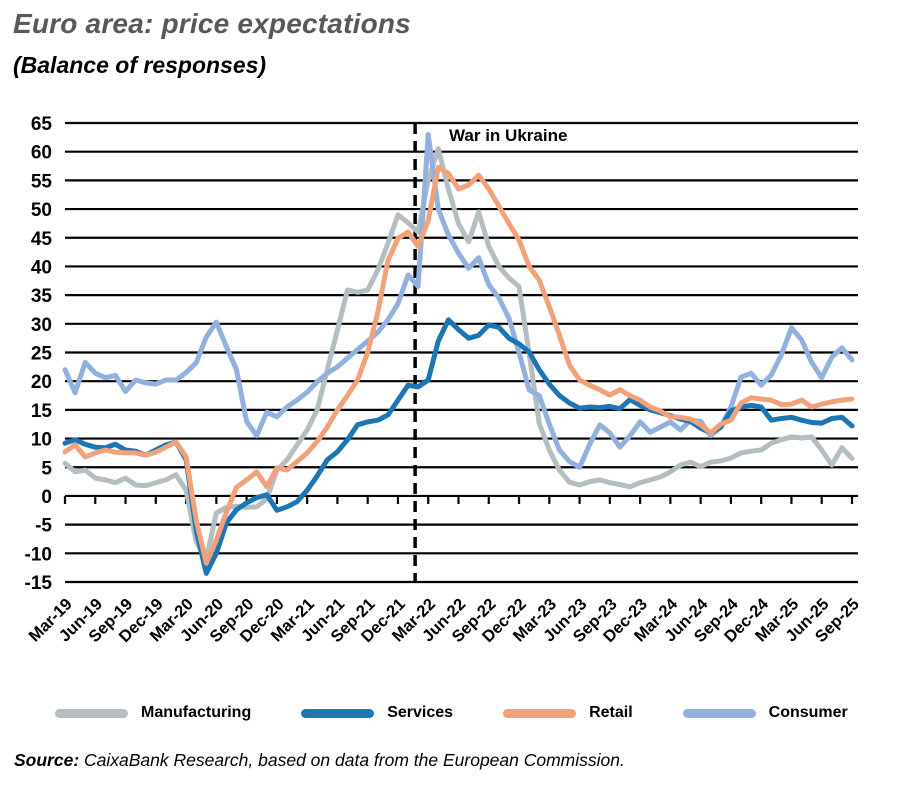 This screenshot has height=787, width=900. Describe the element at coordinates (41, 440) in the screenshot. I see `y-tick-label: 10` at that location.